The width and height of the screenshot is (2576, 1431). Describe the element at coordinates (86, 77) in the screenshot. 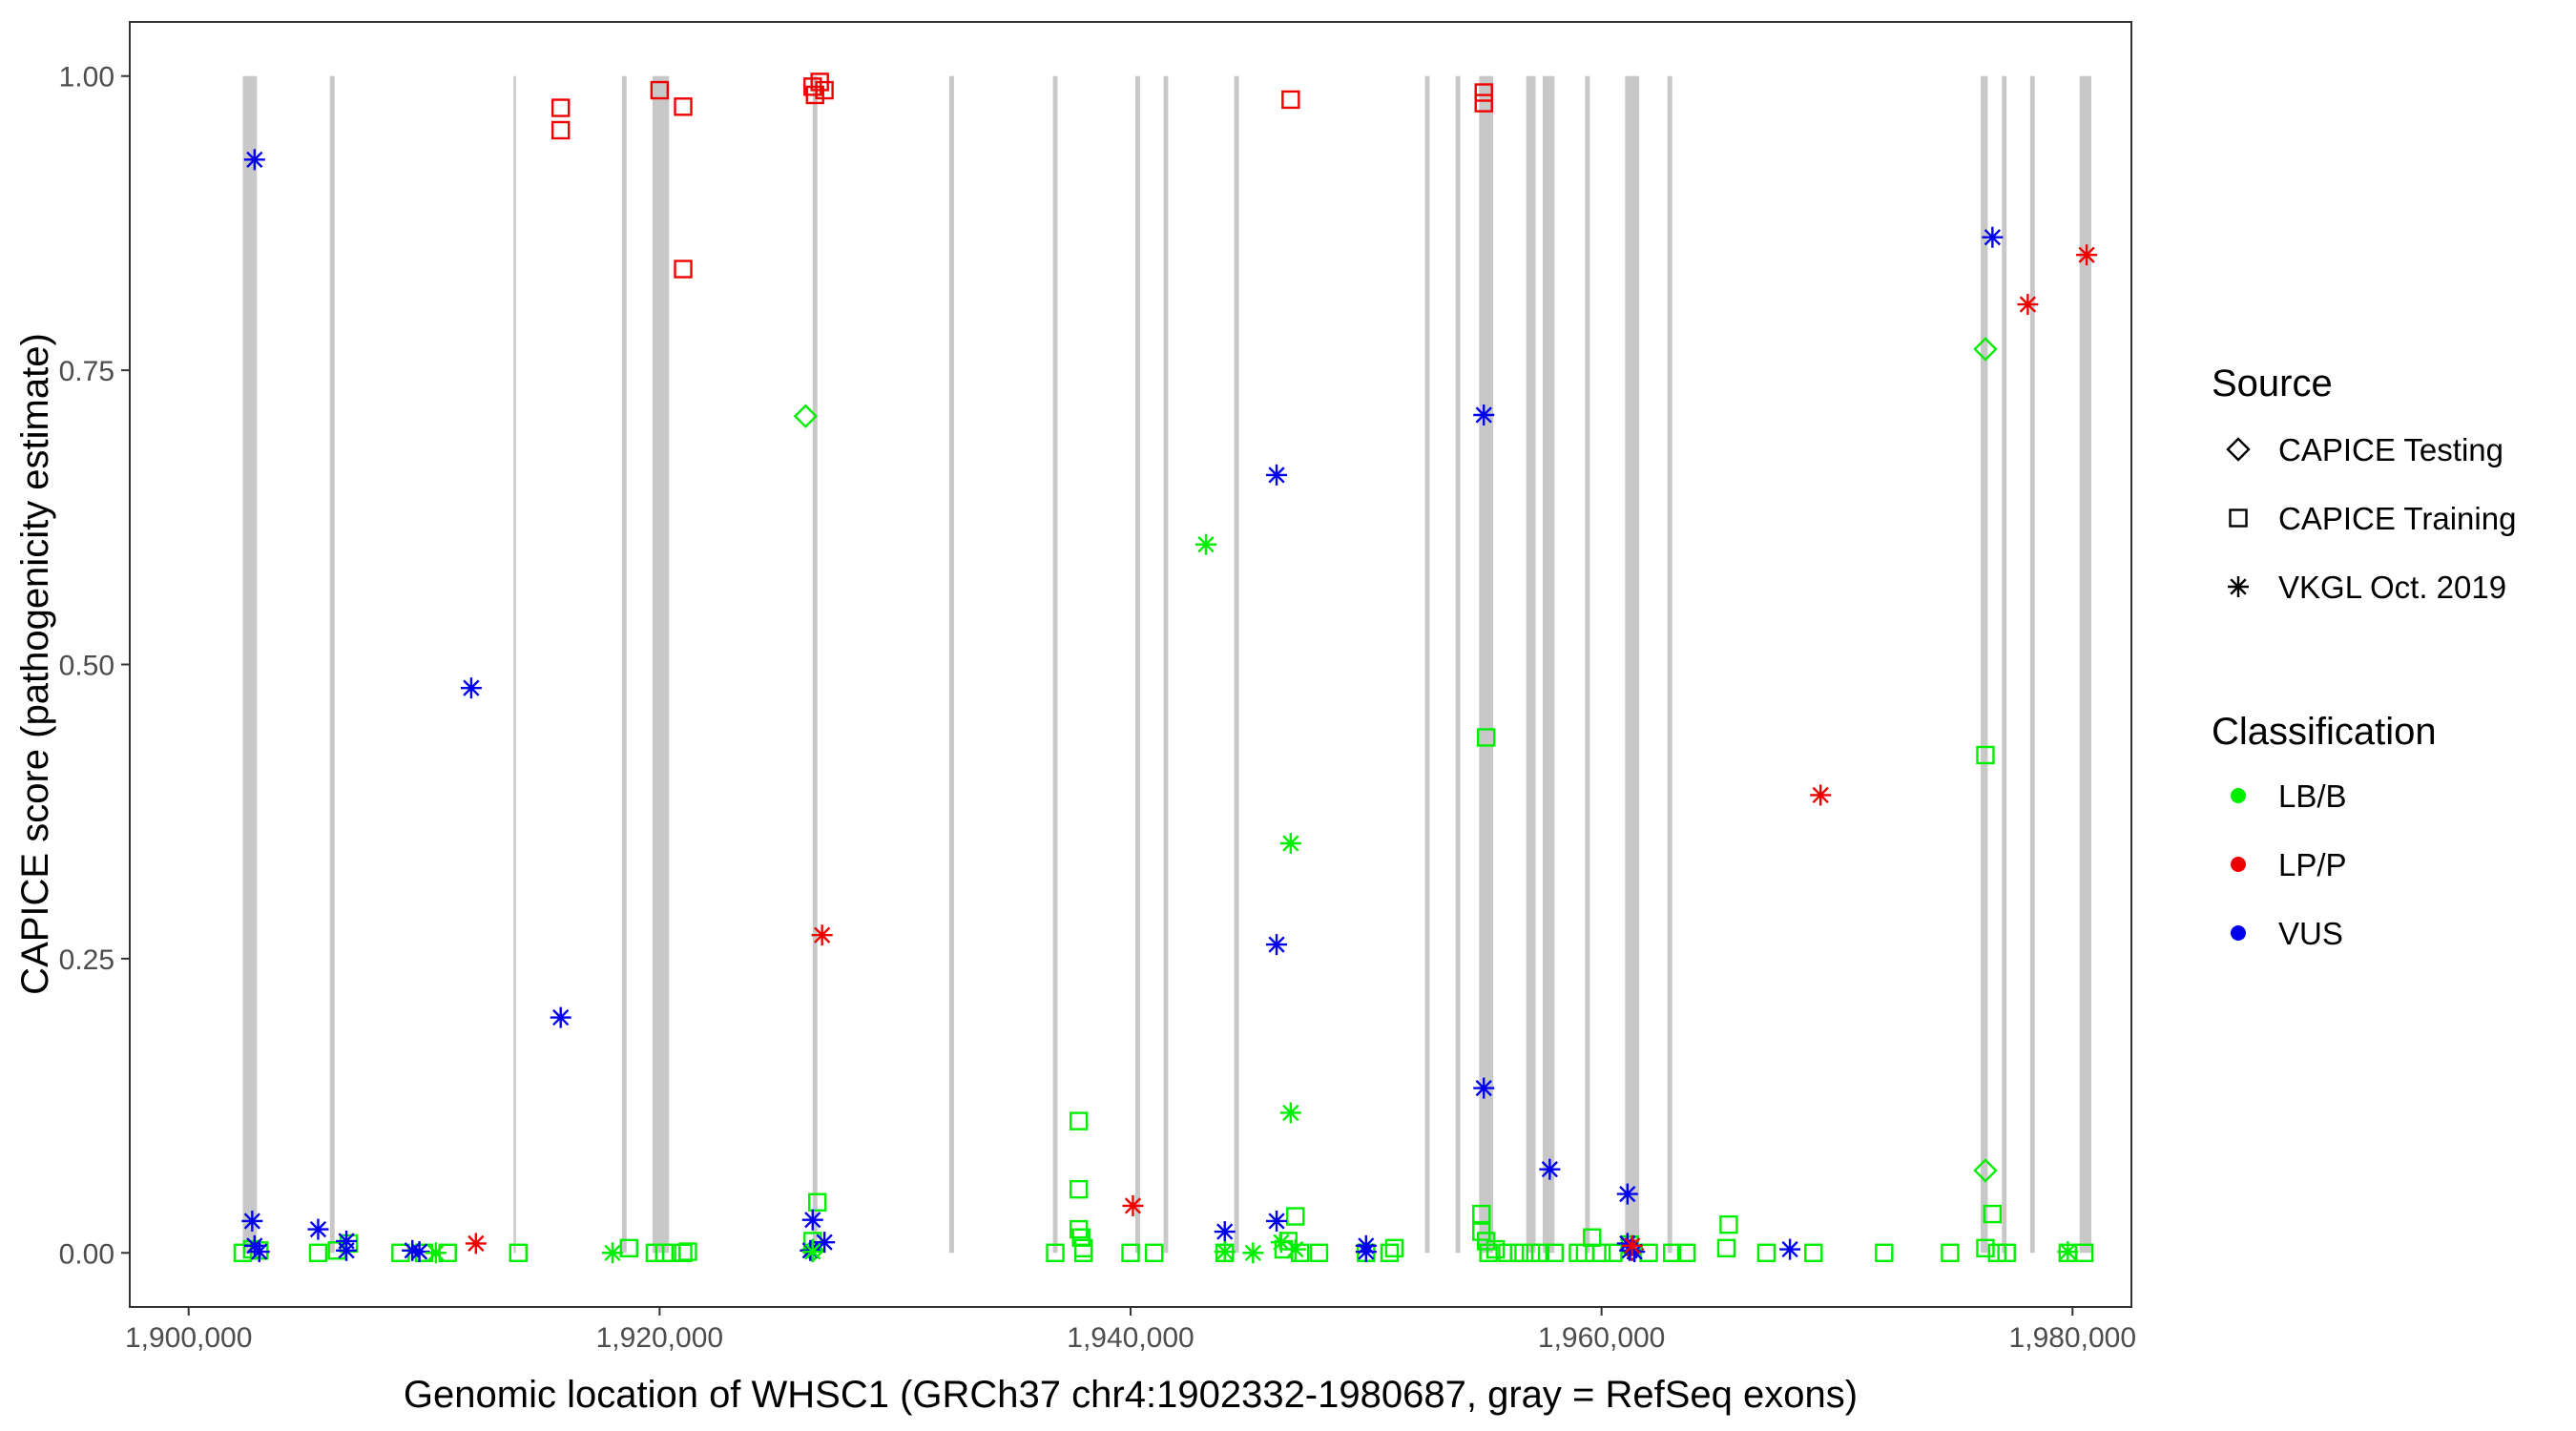

I see `y-tick-label: 1.00` at that location.